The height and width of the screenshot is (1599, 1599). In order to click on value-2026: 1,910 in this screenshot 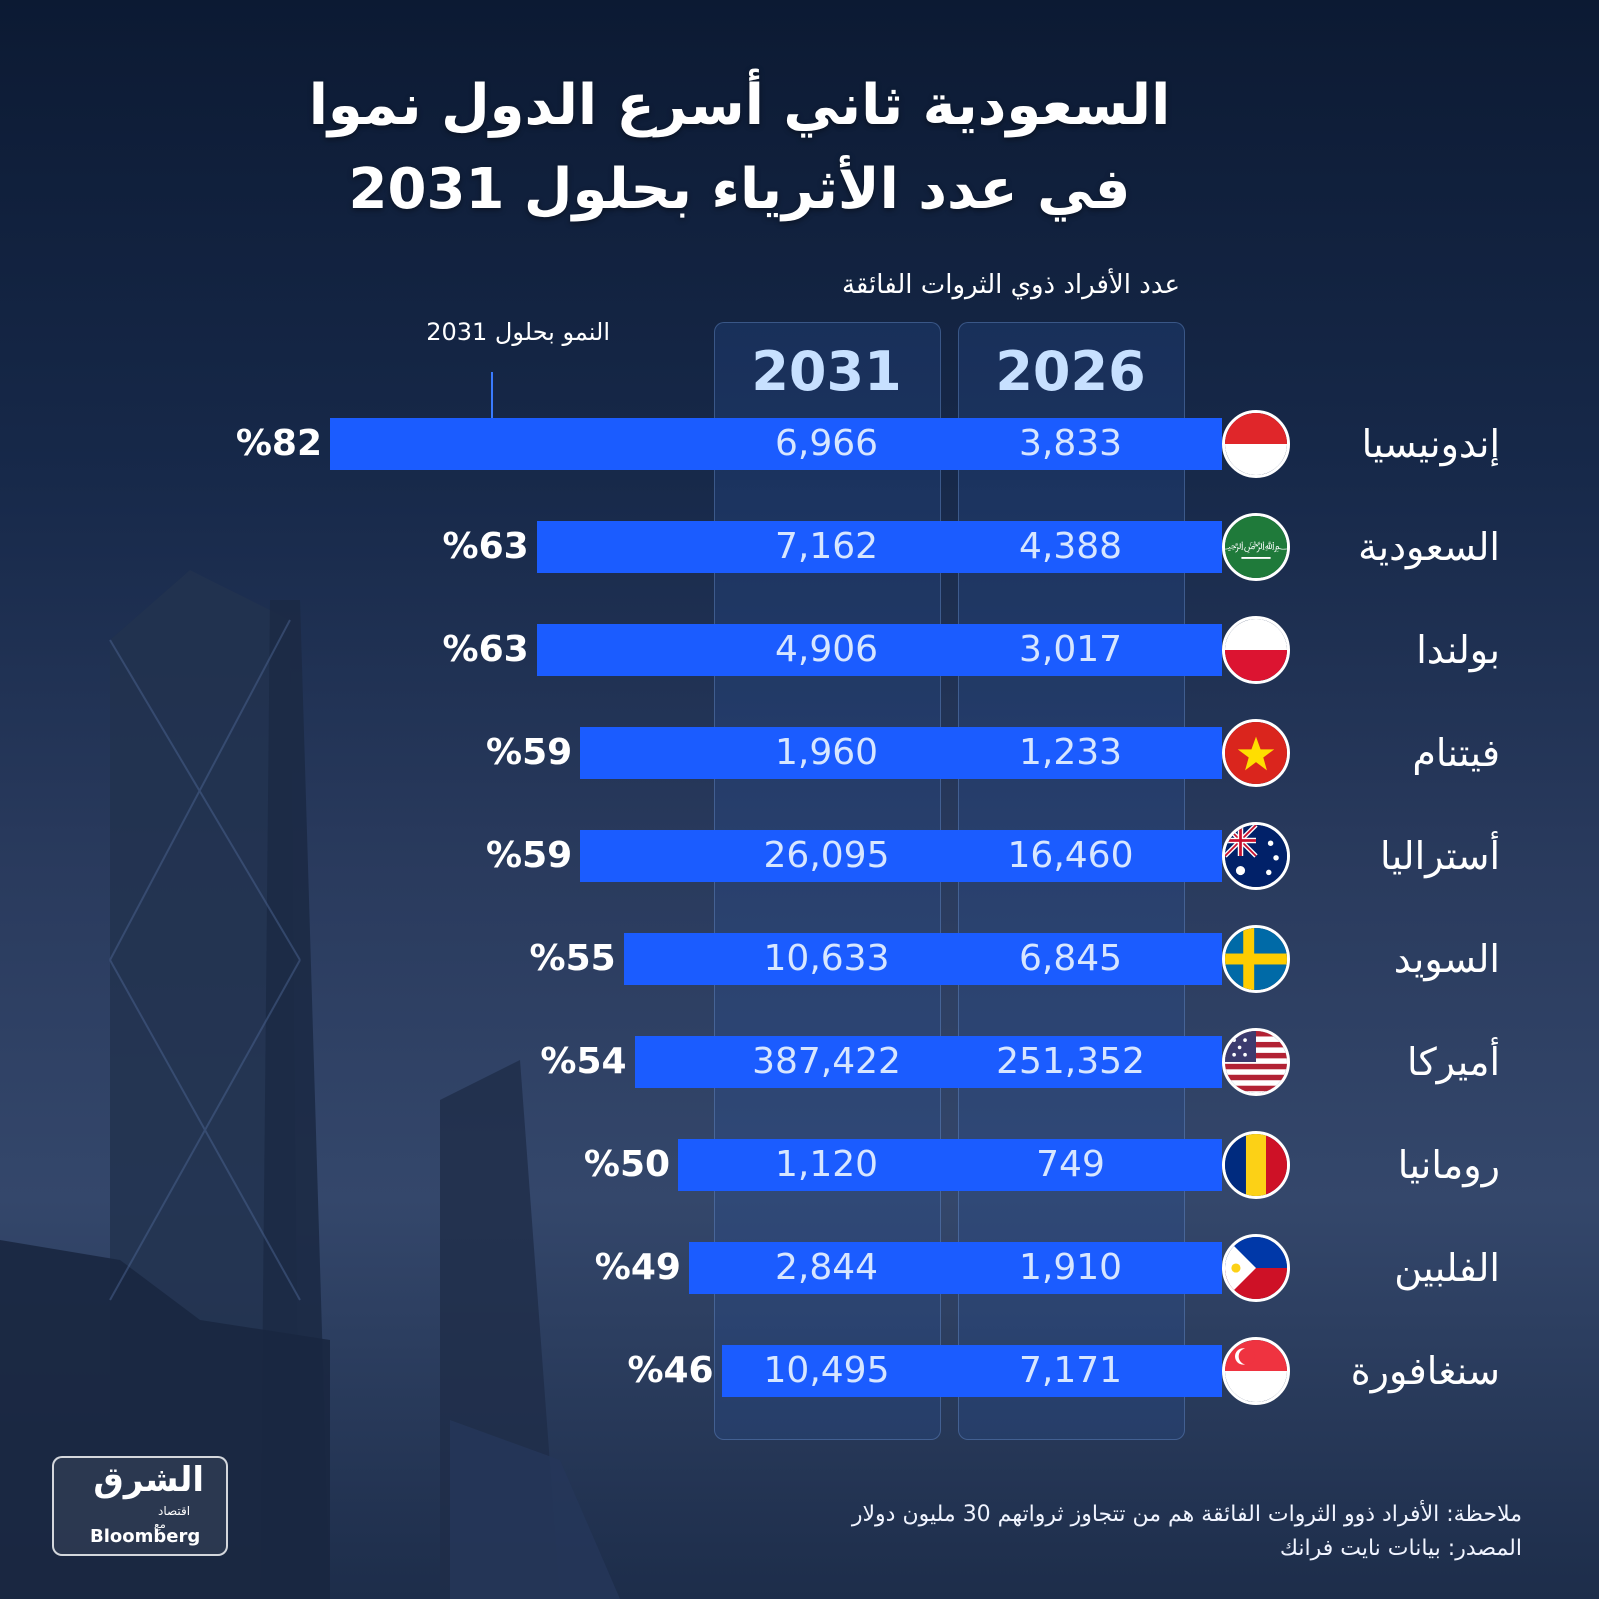, I will do `click(1070, 1267)`.